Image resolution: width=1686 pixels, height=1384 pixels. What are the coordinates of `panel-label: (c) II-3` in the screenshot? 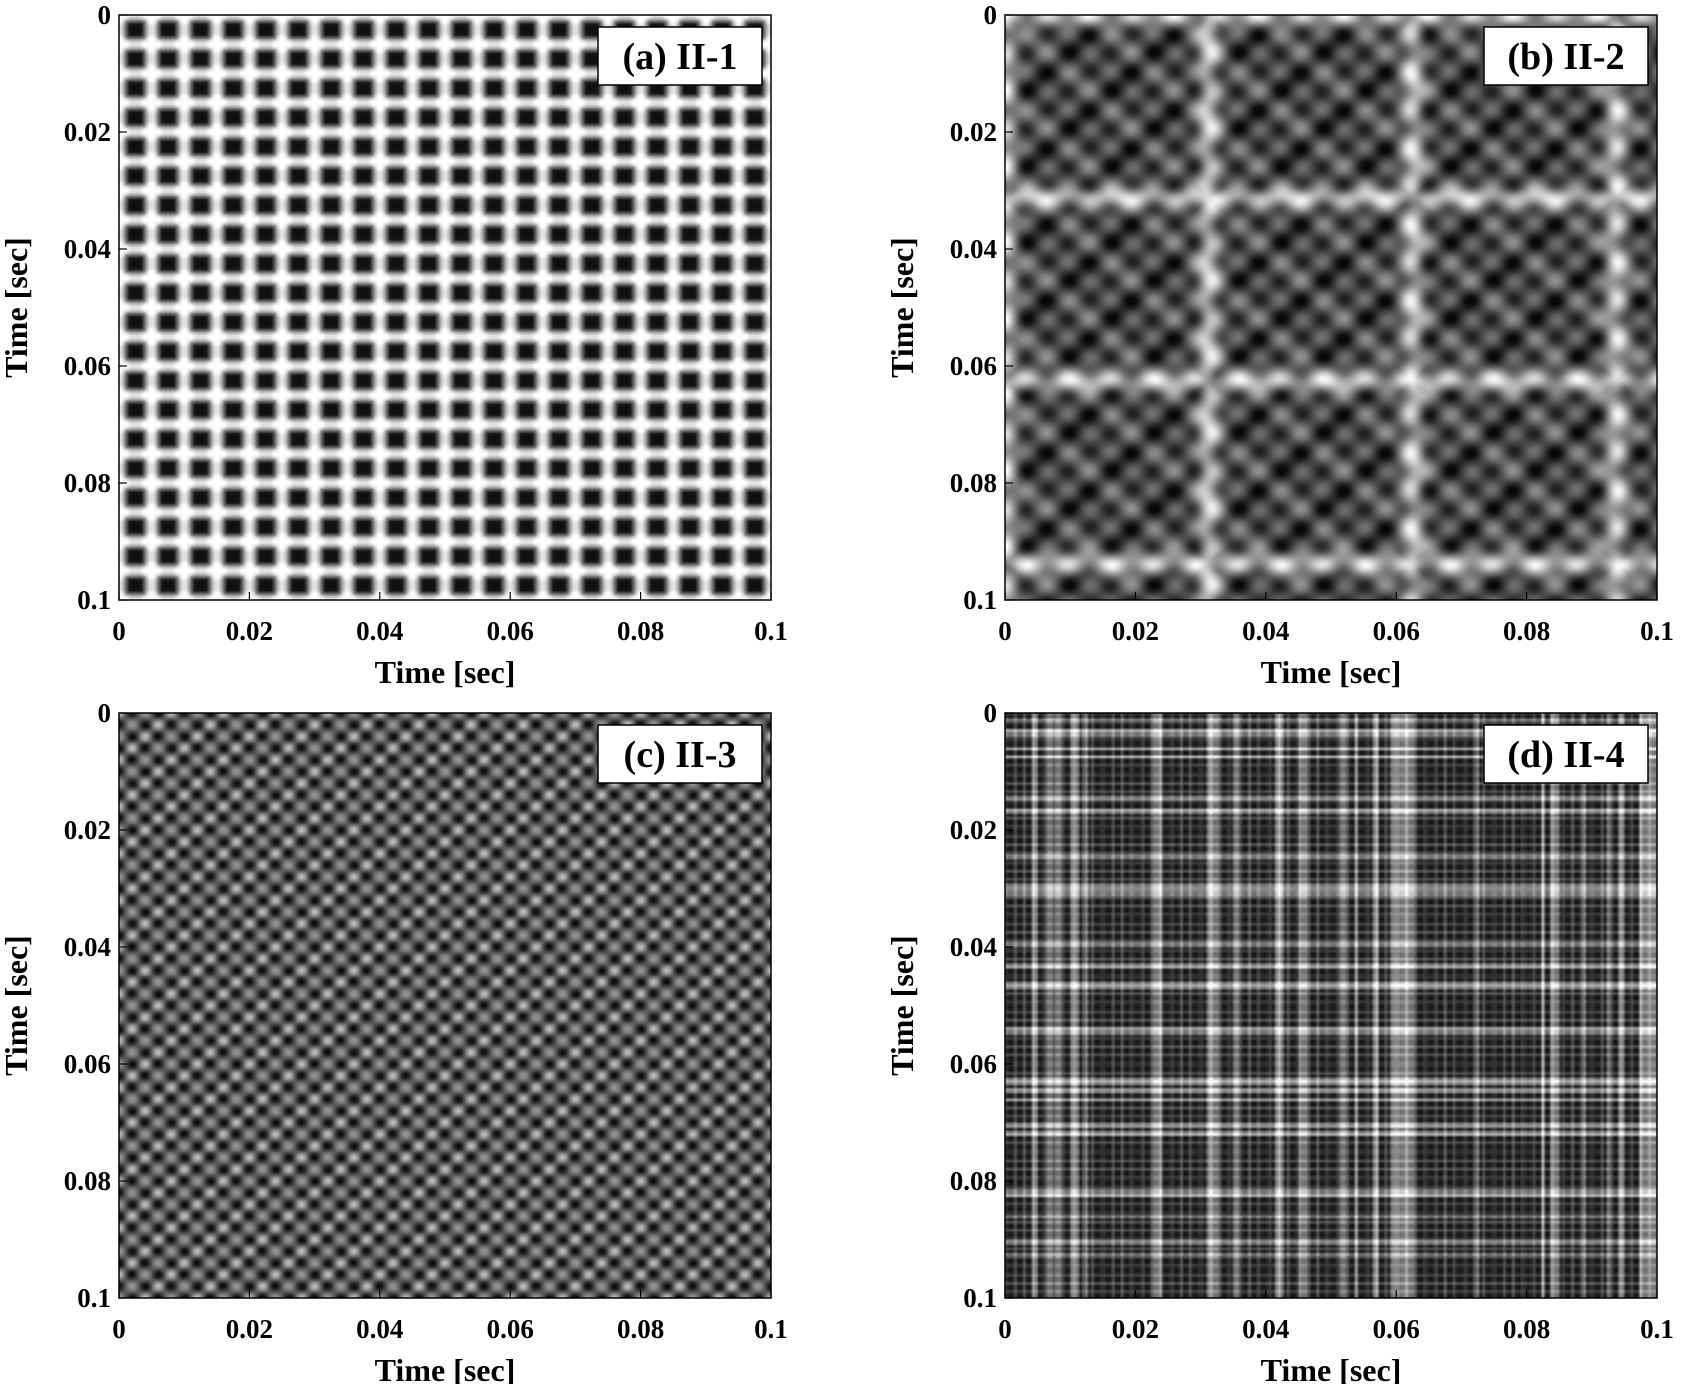 It's located at (680, 755).